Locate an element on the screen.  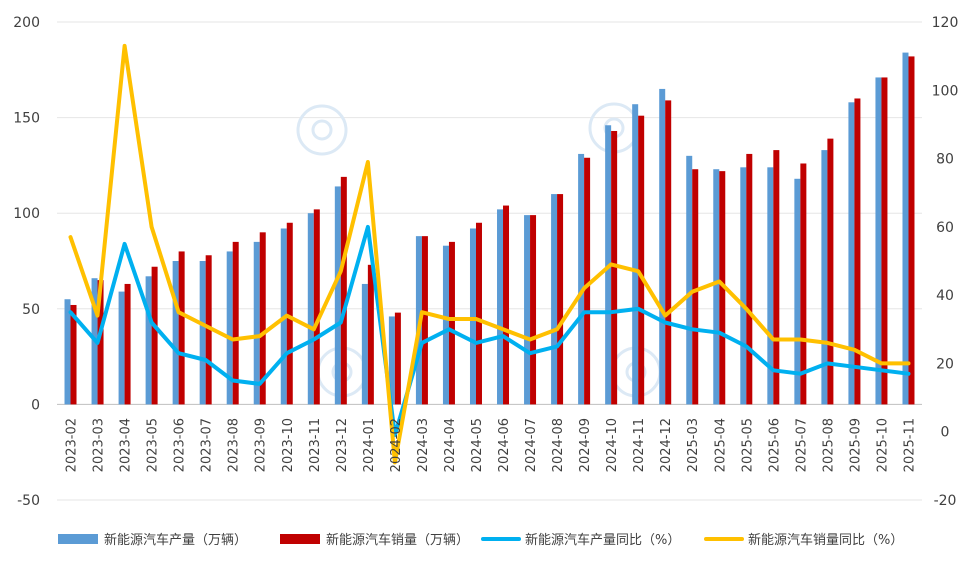
legend-sales-label: 新能源汽车销量（万辆） is located at coordinates (397, 540).